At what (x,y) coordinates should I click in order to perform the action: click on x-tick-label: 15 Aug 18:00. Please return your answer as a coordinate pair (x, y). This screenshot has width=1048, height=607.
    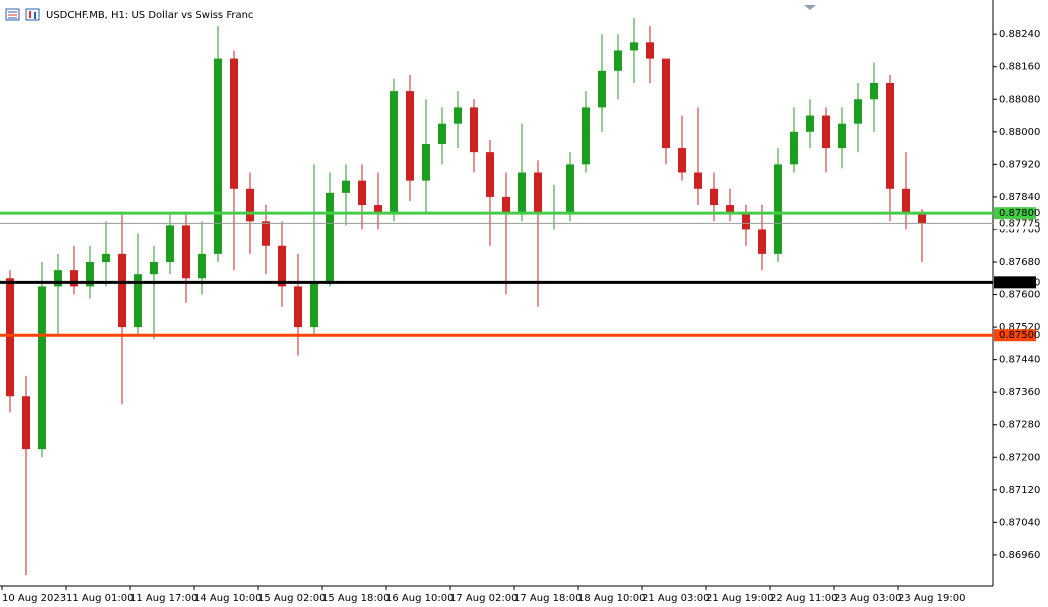
    Looking at the image, I should click on (355, 598).